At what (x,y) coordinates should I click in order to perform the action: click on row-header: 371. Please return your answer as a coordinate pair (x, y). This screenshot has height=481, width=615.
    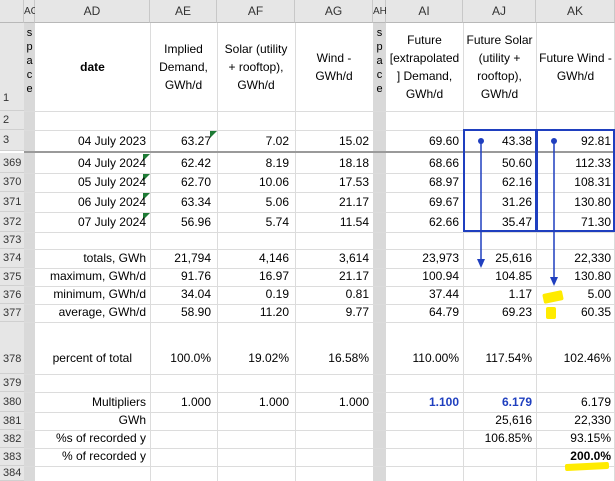
    Looking at the image, I should click on (12, 202).